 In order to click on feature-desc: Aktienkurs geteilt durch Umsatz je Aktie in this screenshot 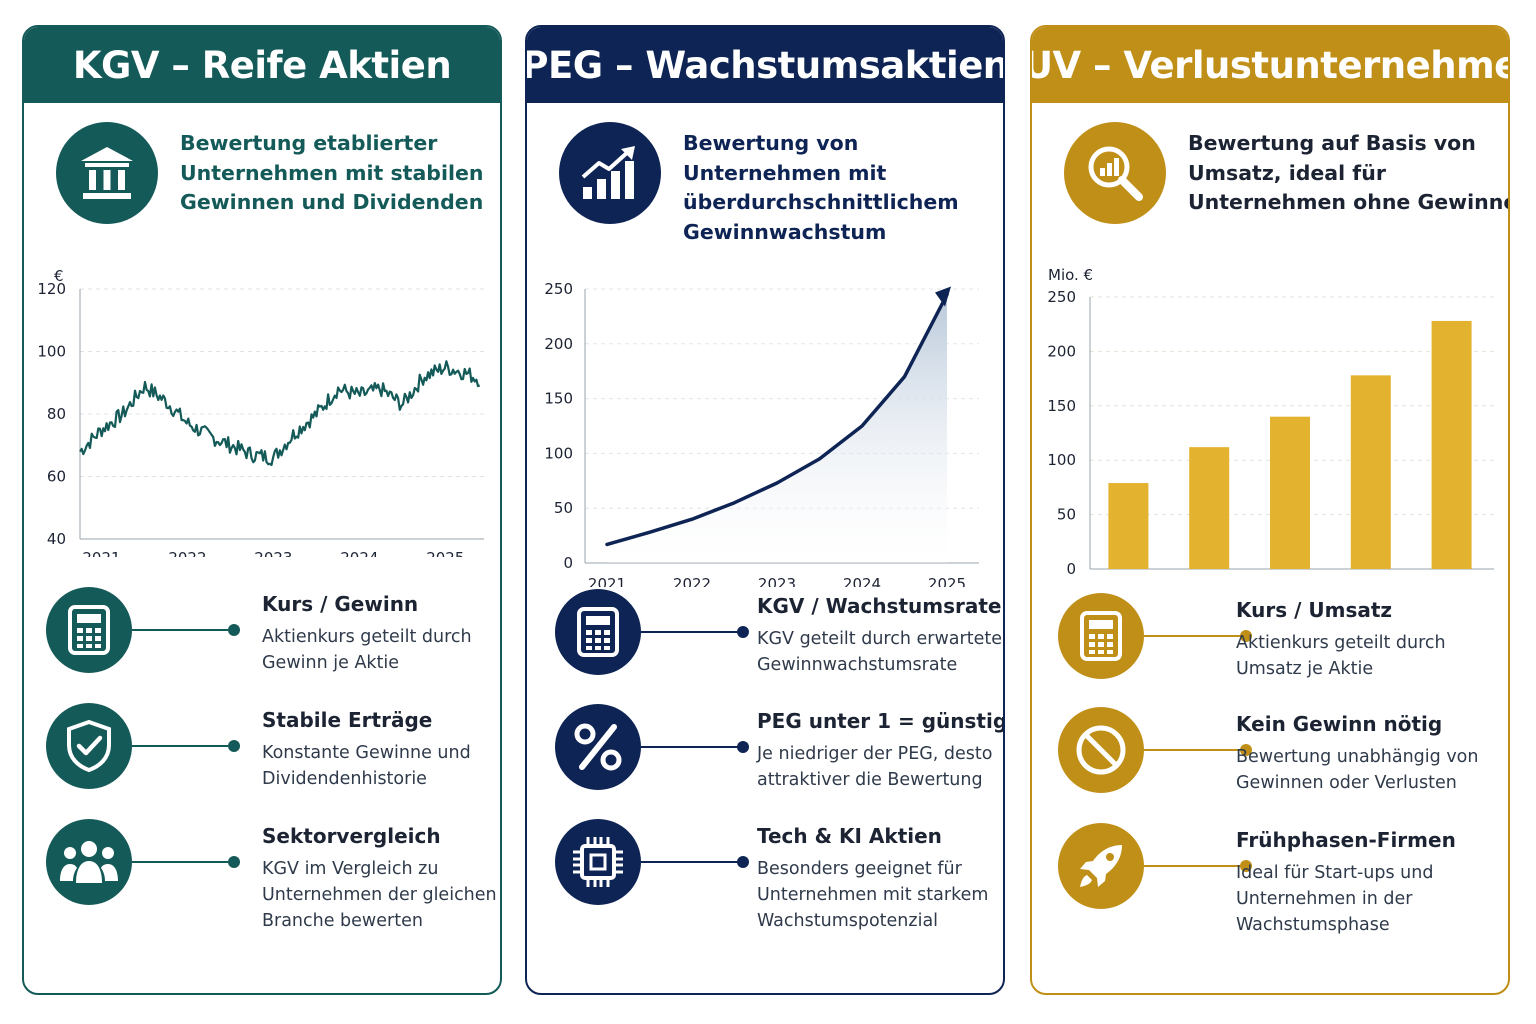, I will do `click(1341, 656)`.